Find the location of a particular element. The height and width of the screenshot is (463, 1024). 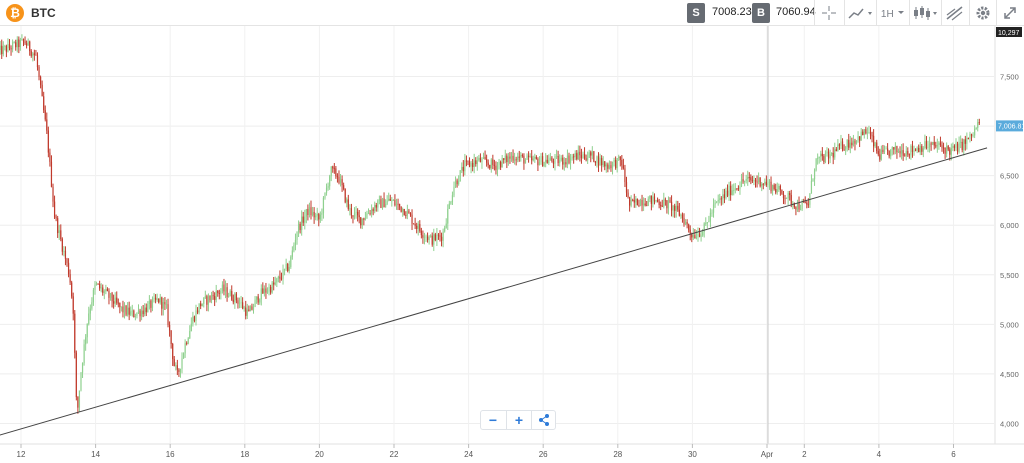

sell-price: 7008.23 is located at coordinates (732, 12).